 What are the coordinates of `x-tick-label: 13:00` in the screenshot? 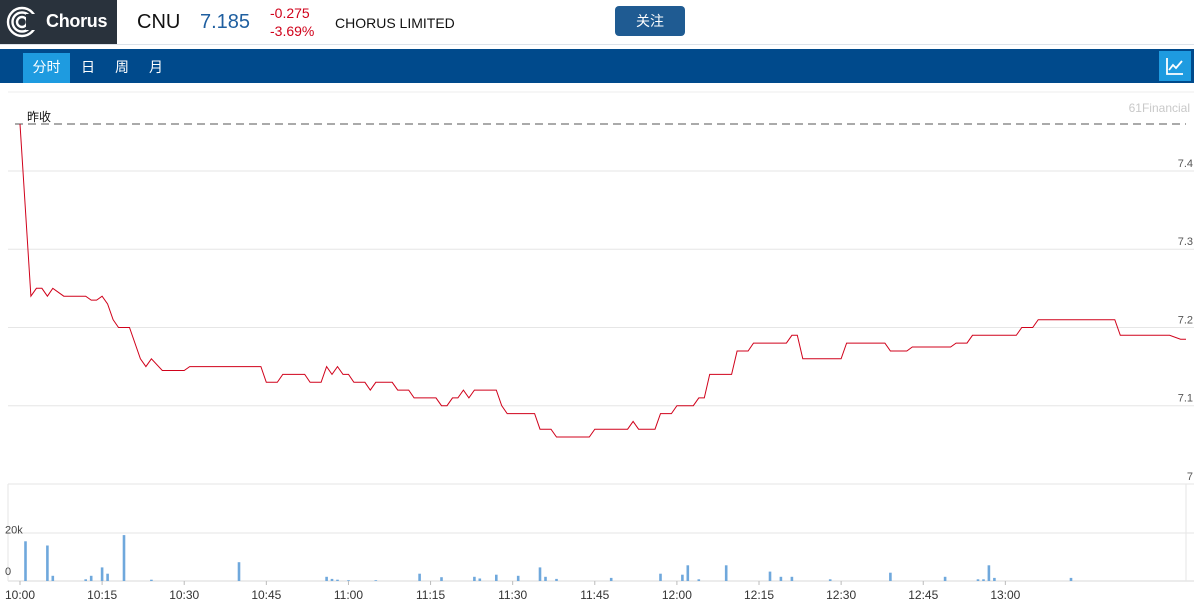 It's located at (1005, 595).